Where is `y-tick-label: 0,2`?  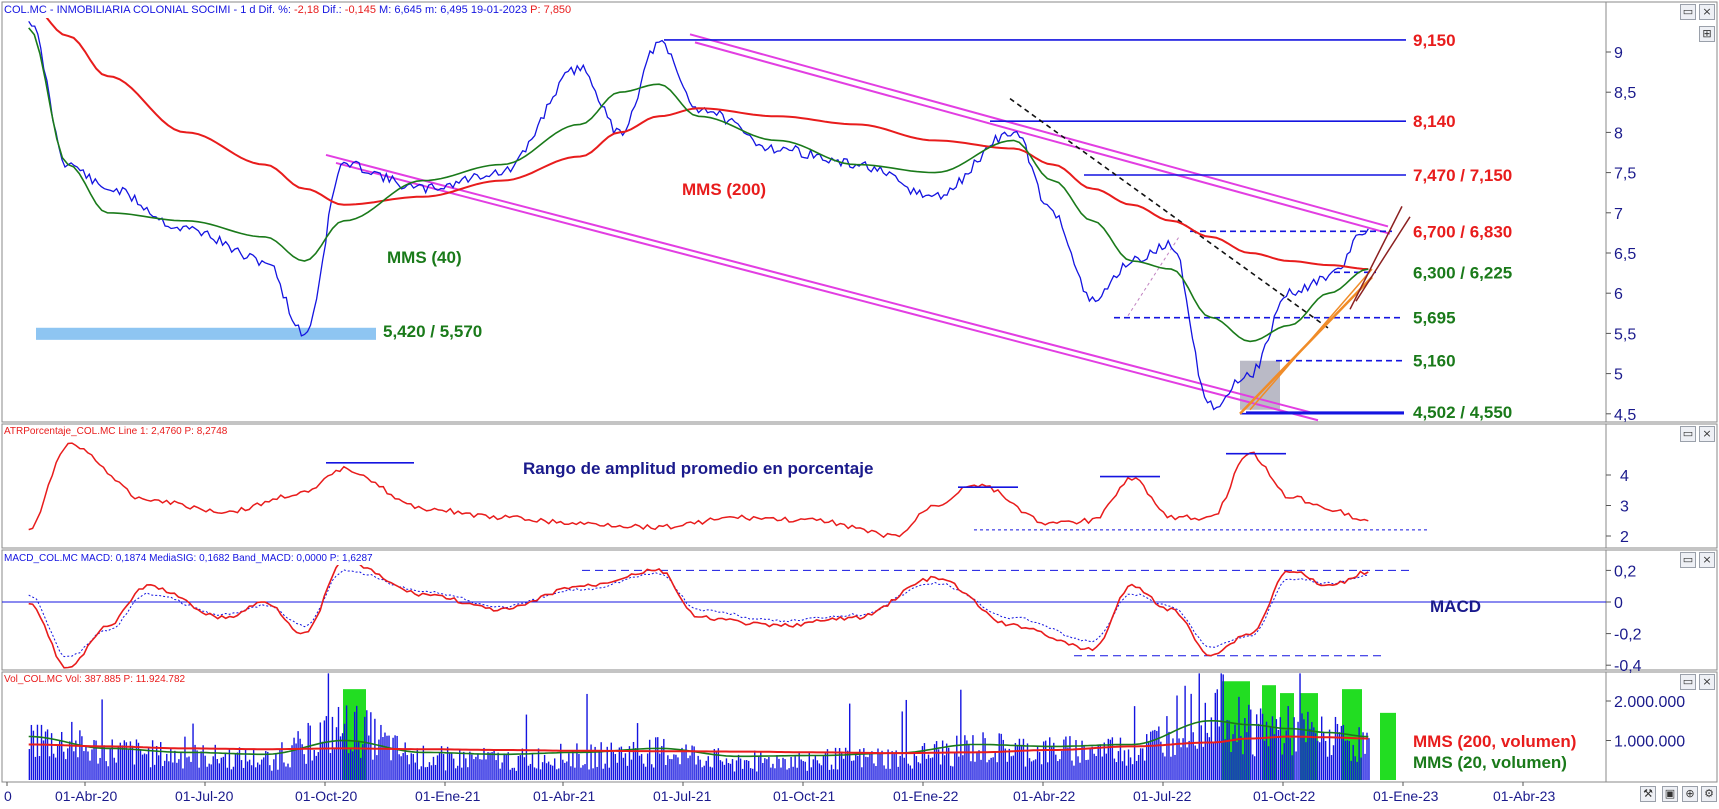 y-tick-label: 0,2 is located at coordinates (1625, 571).